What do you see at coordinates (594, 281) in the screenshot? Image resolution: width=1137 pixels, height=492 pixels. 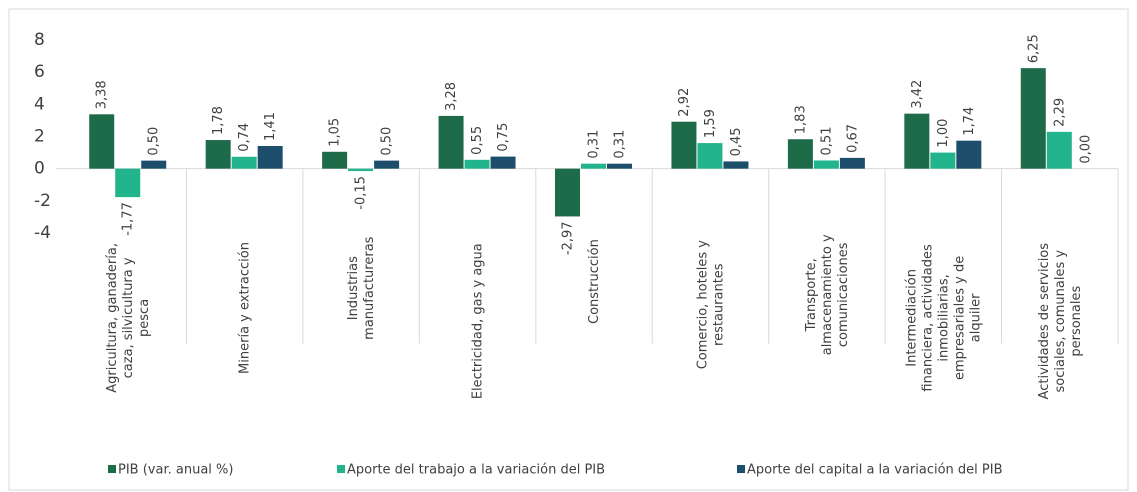 I see `x-tick-label: Construcción` at bounding box center [594, 281].